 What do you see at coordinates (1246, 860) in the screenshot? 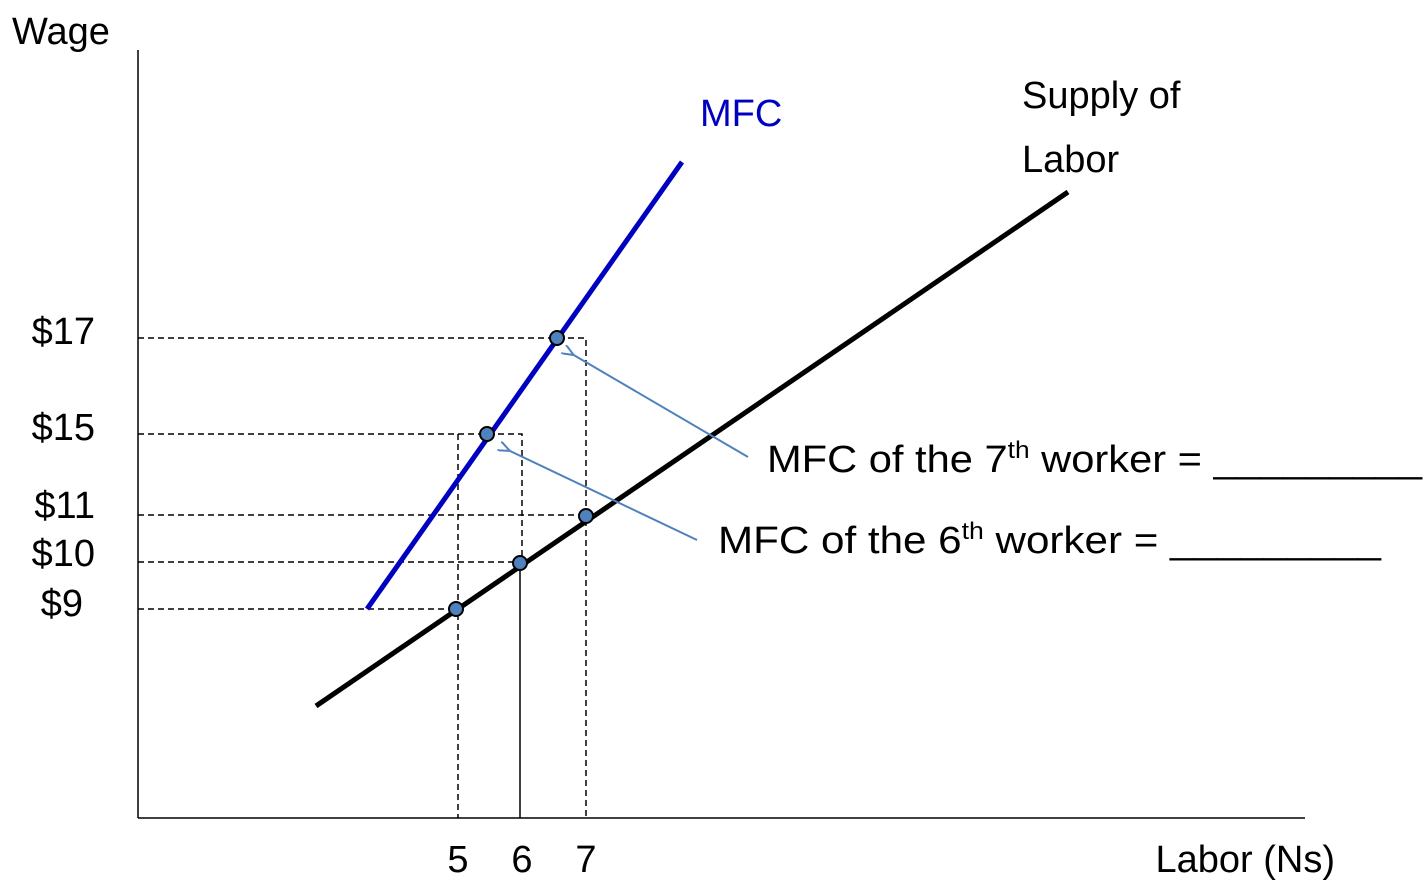
I see `x-axis-label: Labor (Ns)` at bounding box center [1246, 860].